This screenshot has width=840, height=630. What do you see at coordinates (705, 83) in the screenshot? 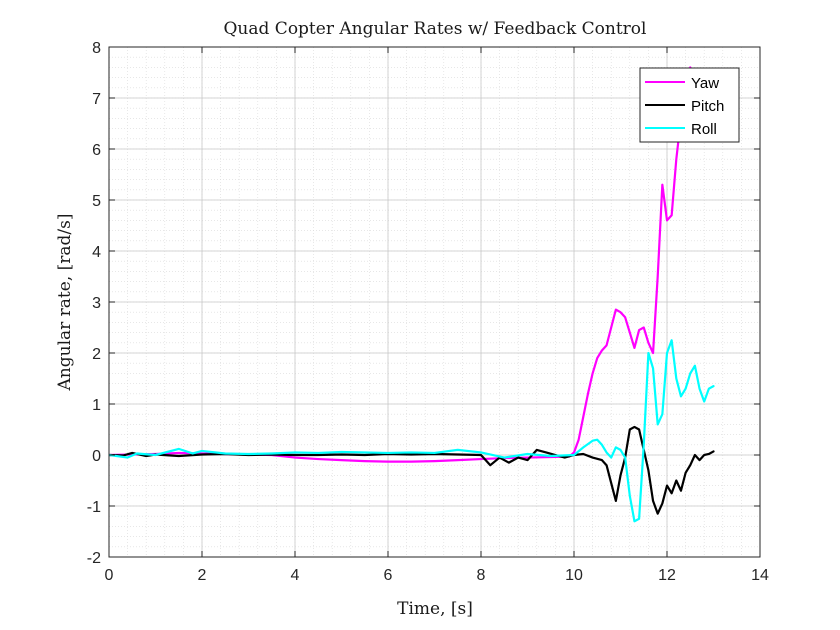
I see `legend-label-yaw: Yaw` at bounding box center [705, 83].